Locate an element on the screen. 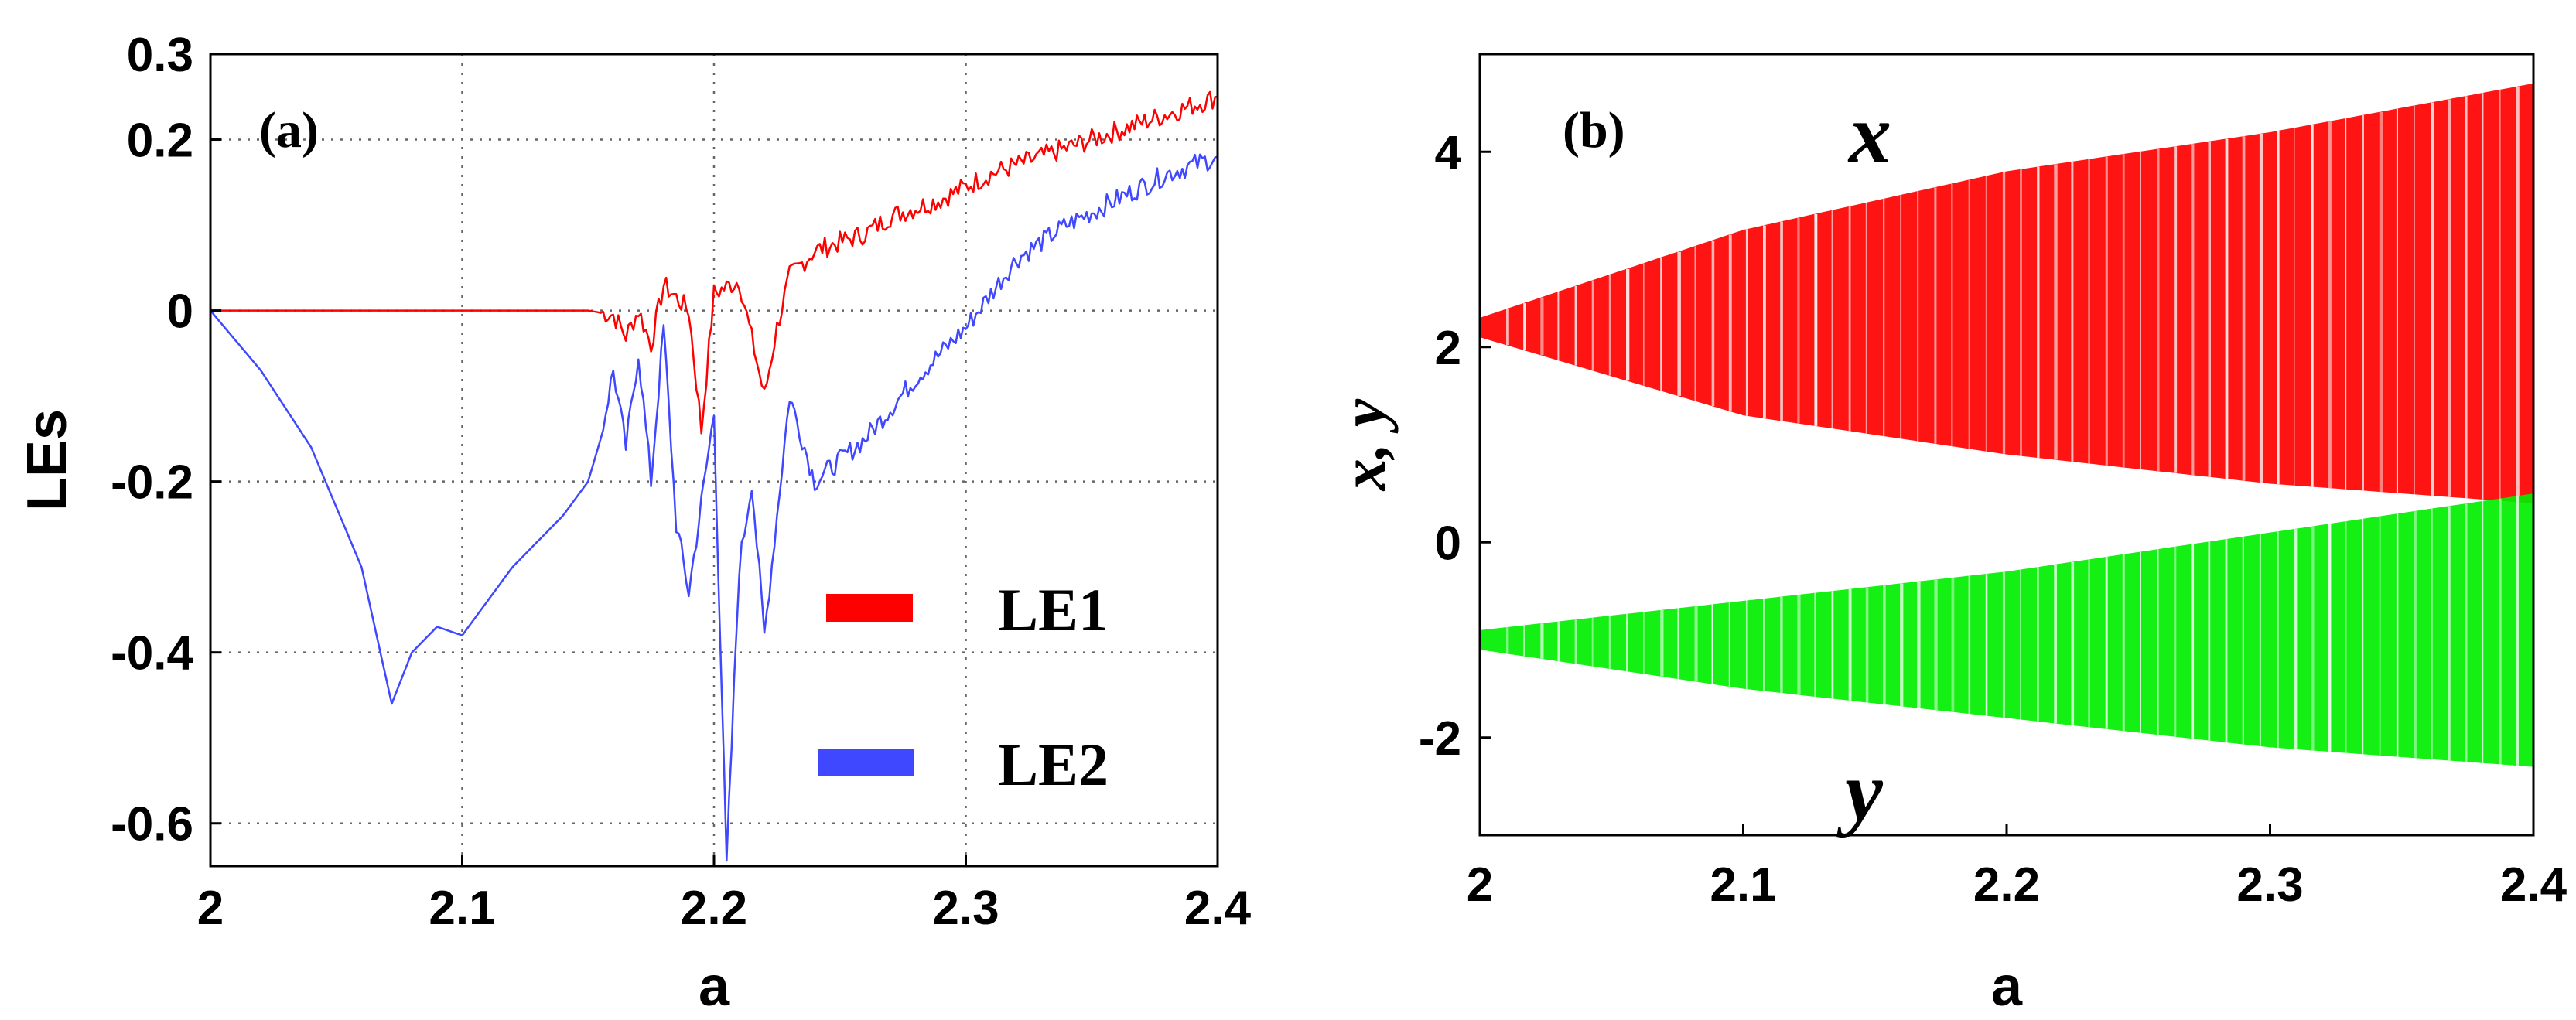 Image resolution: width=2576 pixels, height=1020 pixels. panel-b-y-tick-label-0: 4 is located at coordinates (1448, 152).